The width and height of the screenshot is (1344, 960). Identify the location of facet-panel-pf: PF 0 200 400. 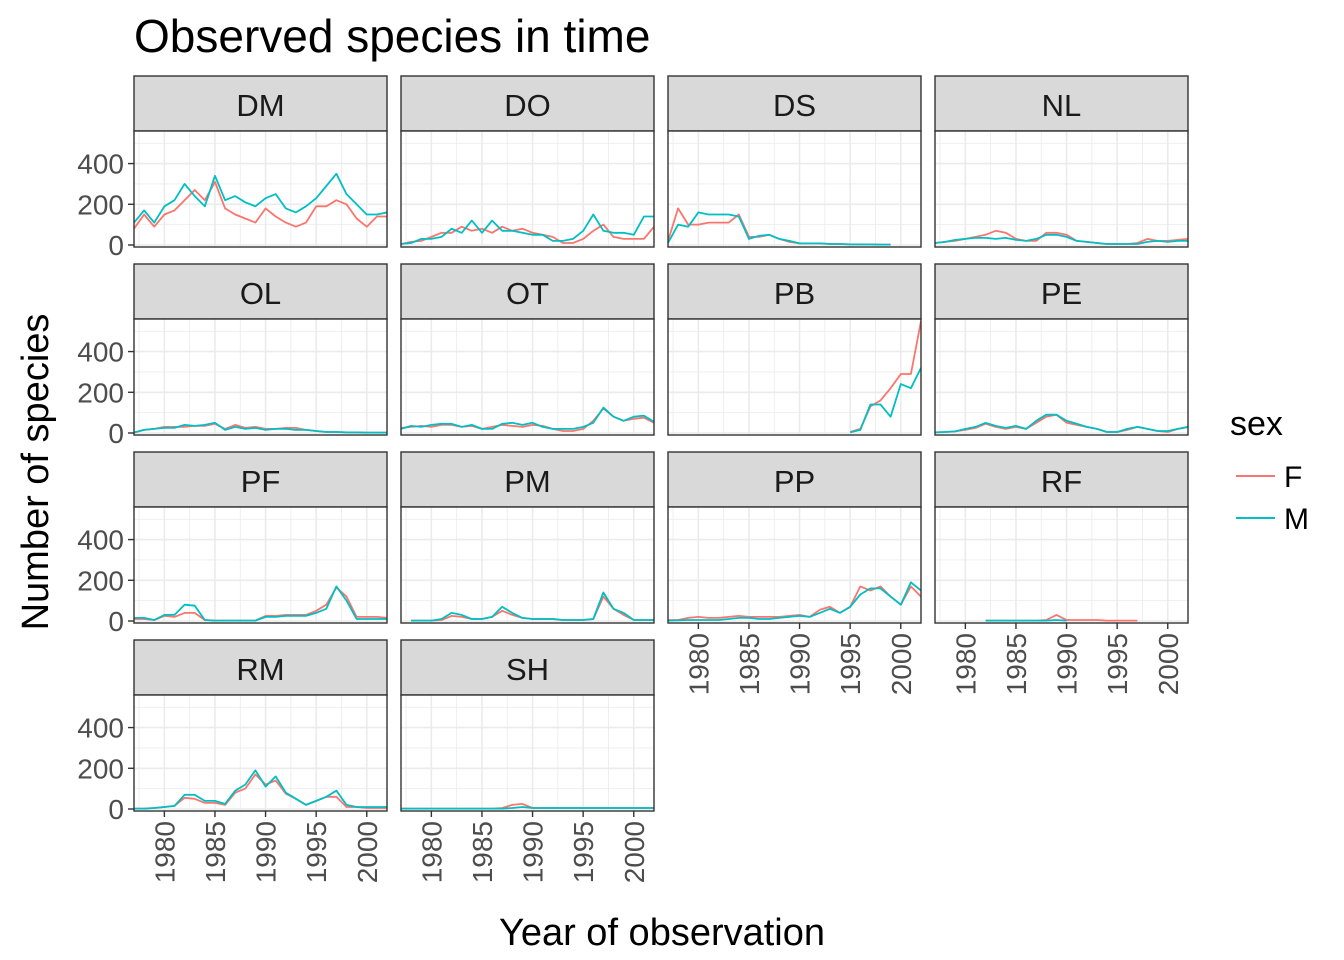
(232, 544).